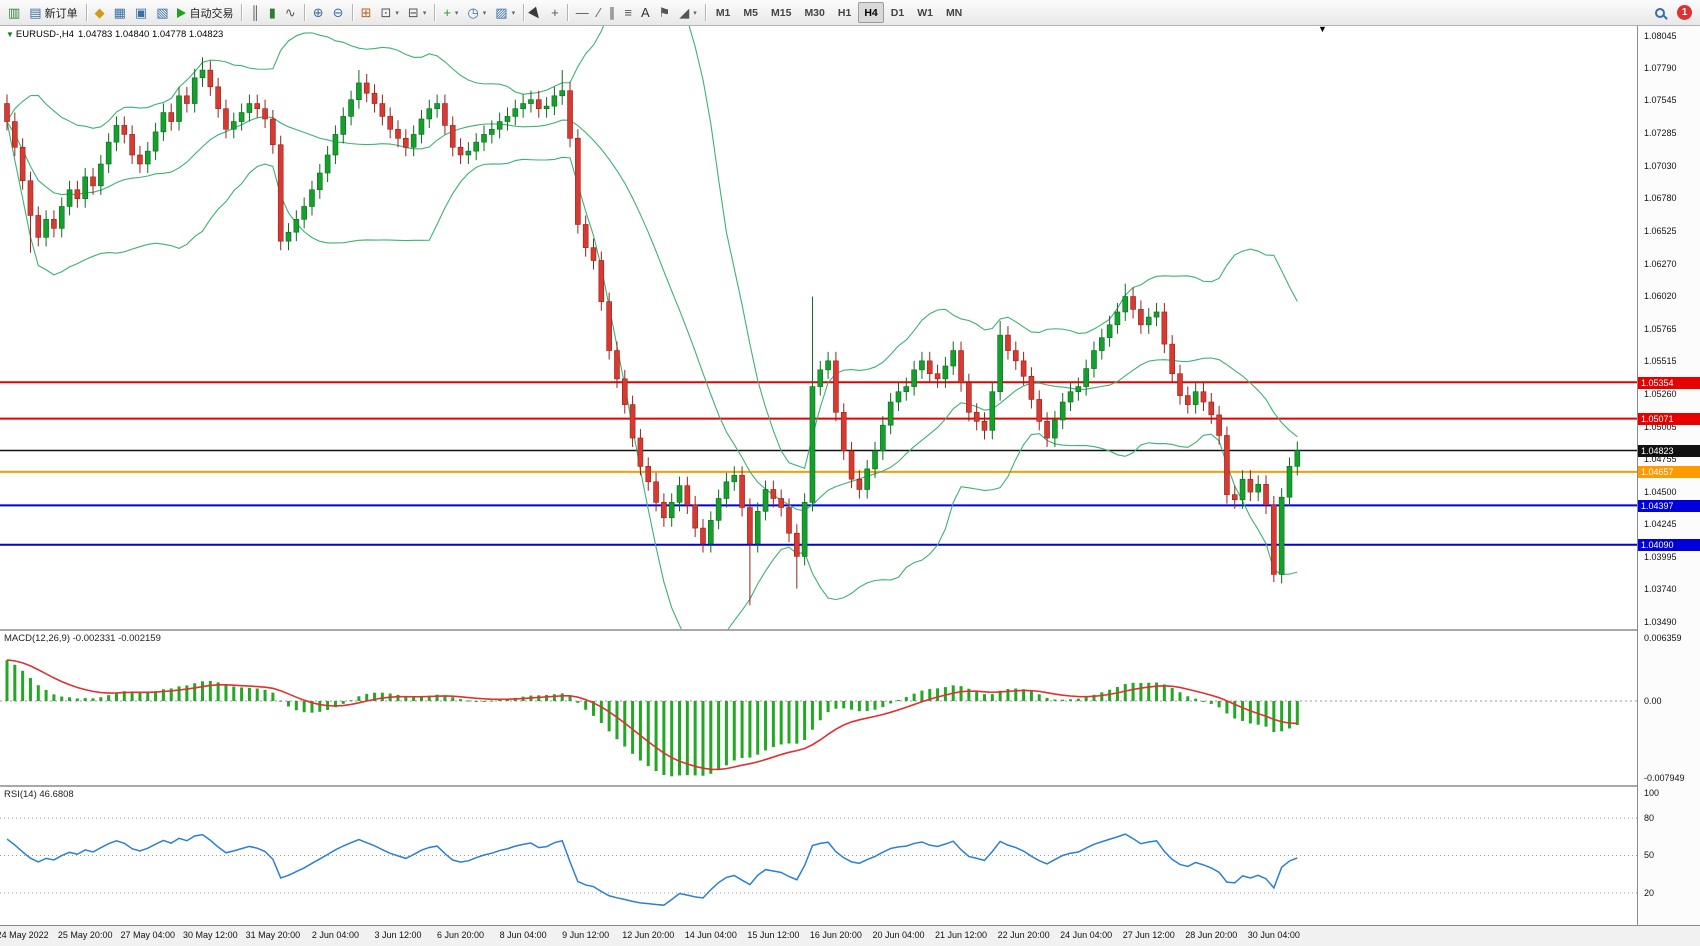 This screenshot has width=1700, height=946. I want to click on hline-price-label: 1.04090, so click(1669, 545).